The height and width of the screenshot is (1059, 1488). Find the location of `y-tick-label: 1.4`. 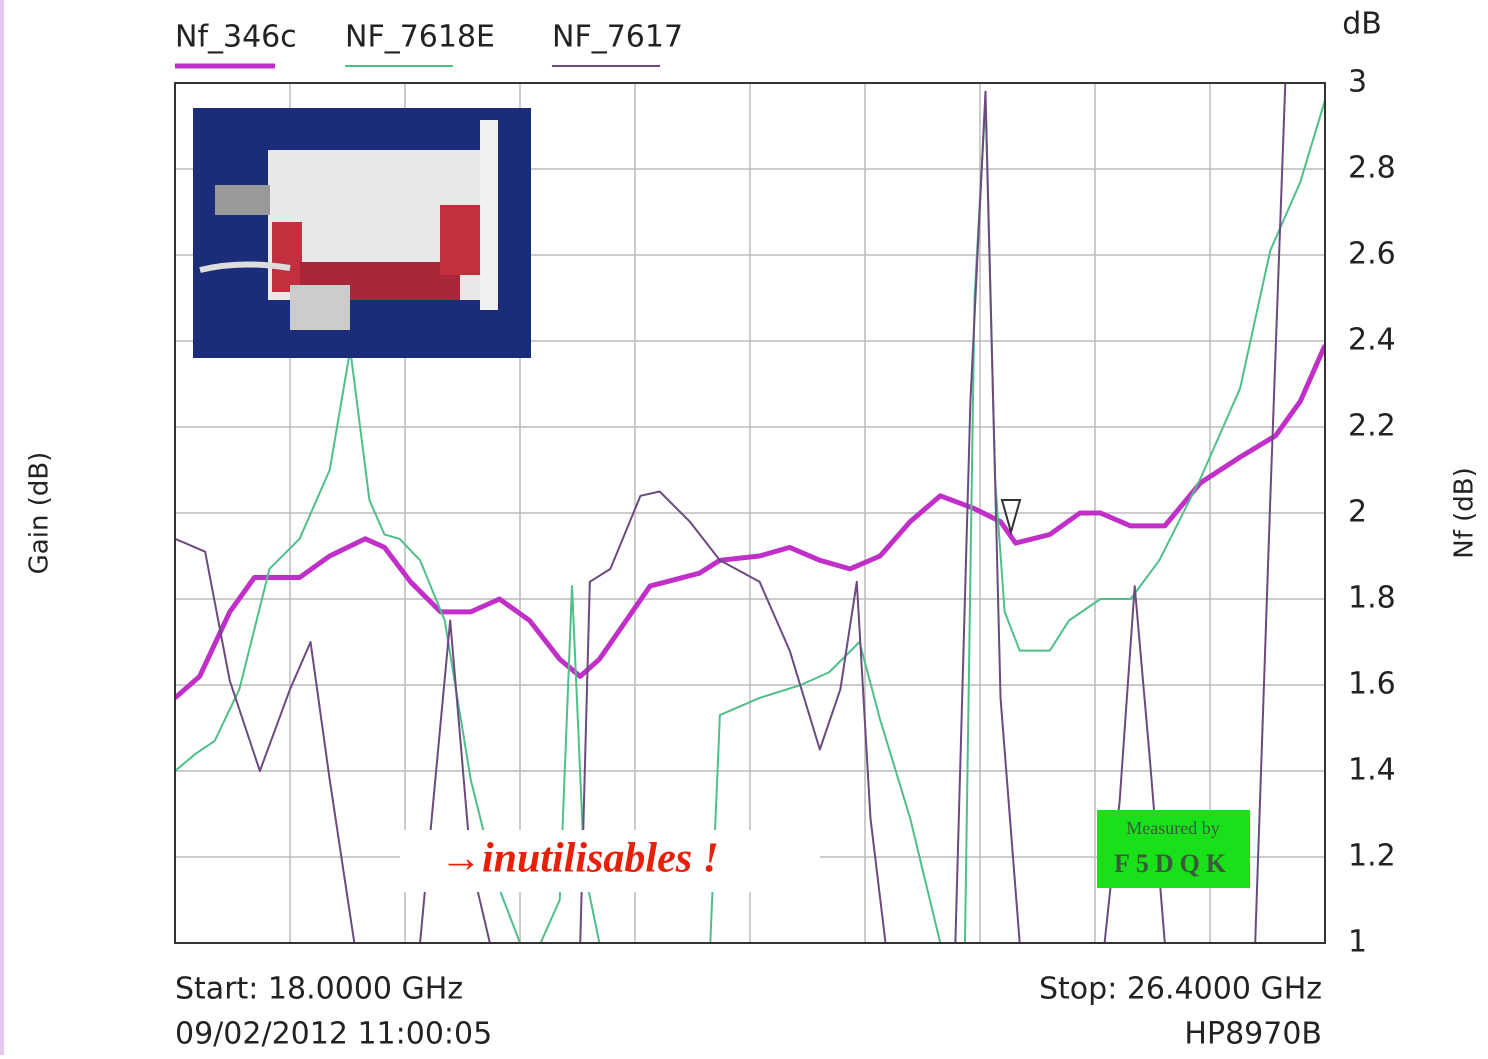

y-tick-label: 1.4 is located at coordinates (1372, 770).